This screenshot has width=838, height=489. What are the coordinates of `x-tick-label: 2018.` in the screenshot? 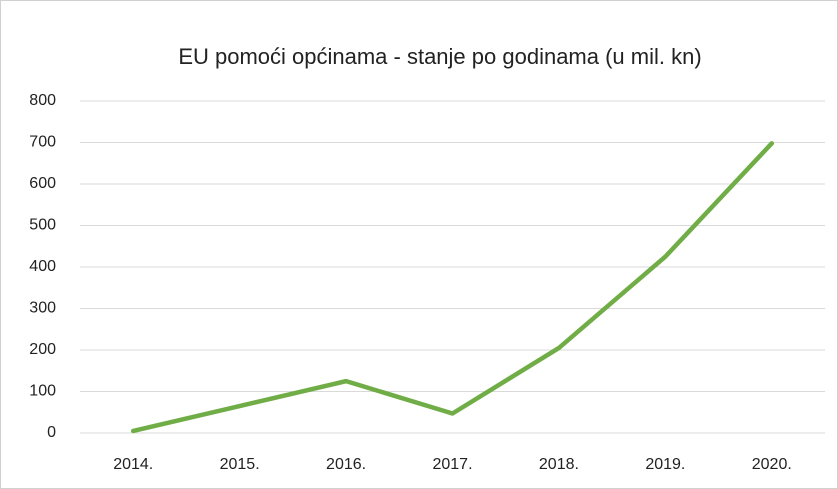 It's located at (559, 464).